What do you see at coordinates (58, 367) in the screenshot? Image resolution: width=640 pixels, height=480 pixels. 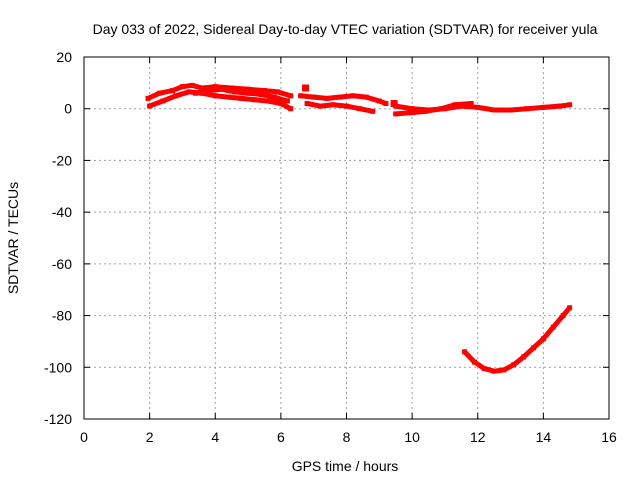 I see `y-tick-label: -100` at bounding box center [58, 367].